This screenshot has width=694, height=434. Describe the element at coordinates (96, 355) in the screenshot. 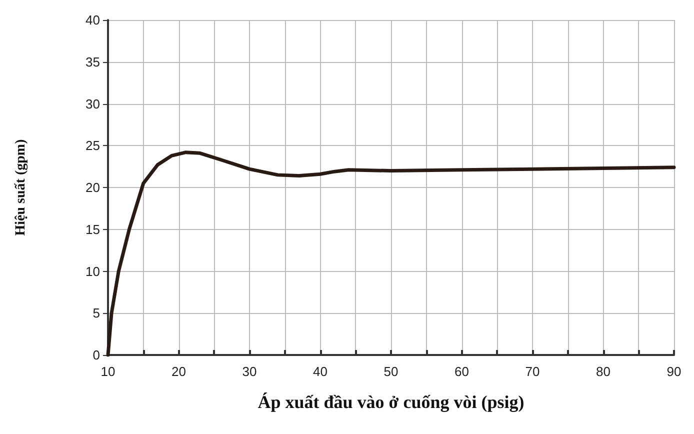

I see `y-tick-label: 0` at that location.